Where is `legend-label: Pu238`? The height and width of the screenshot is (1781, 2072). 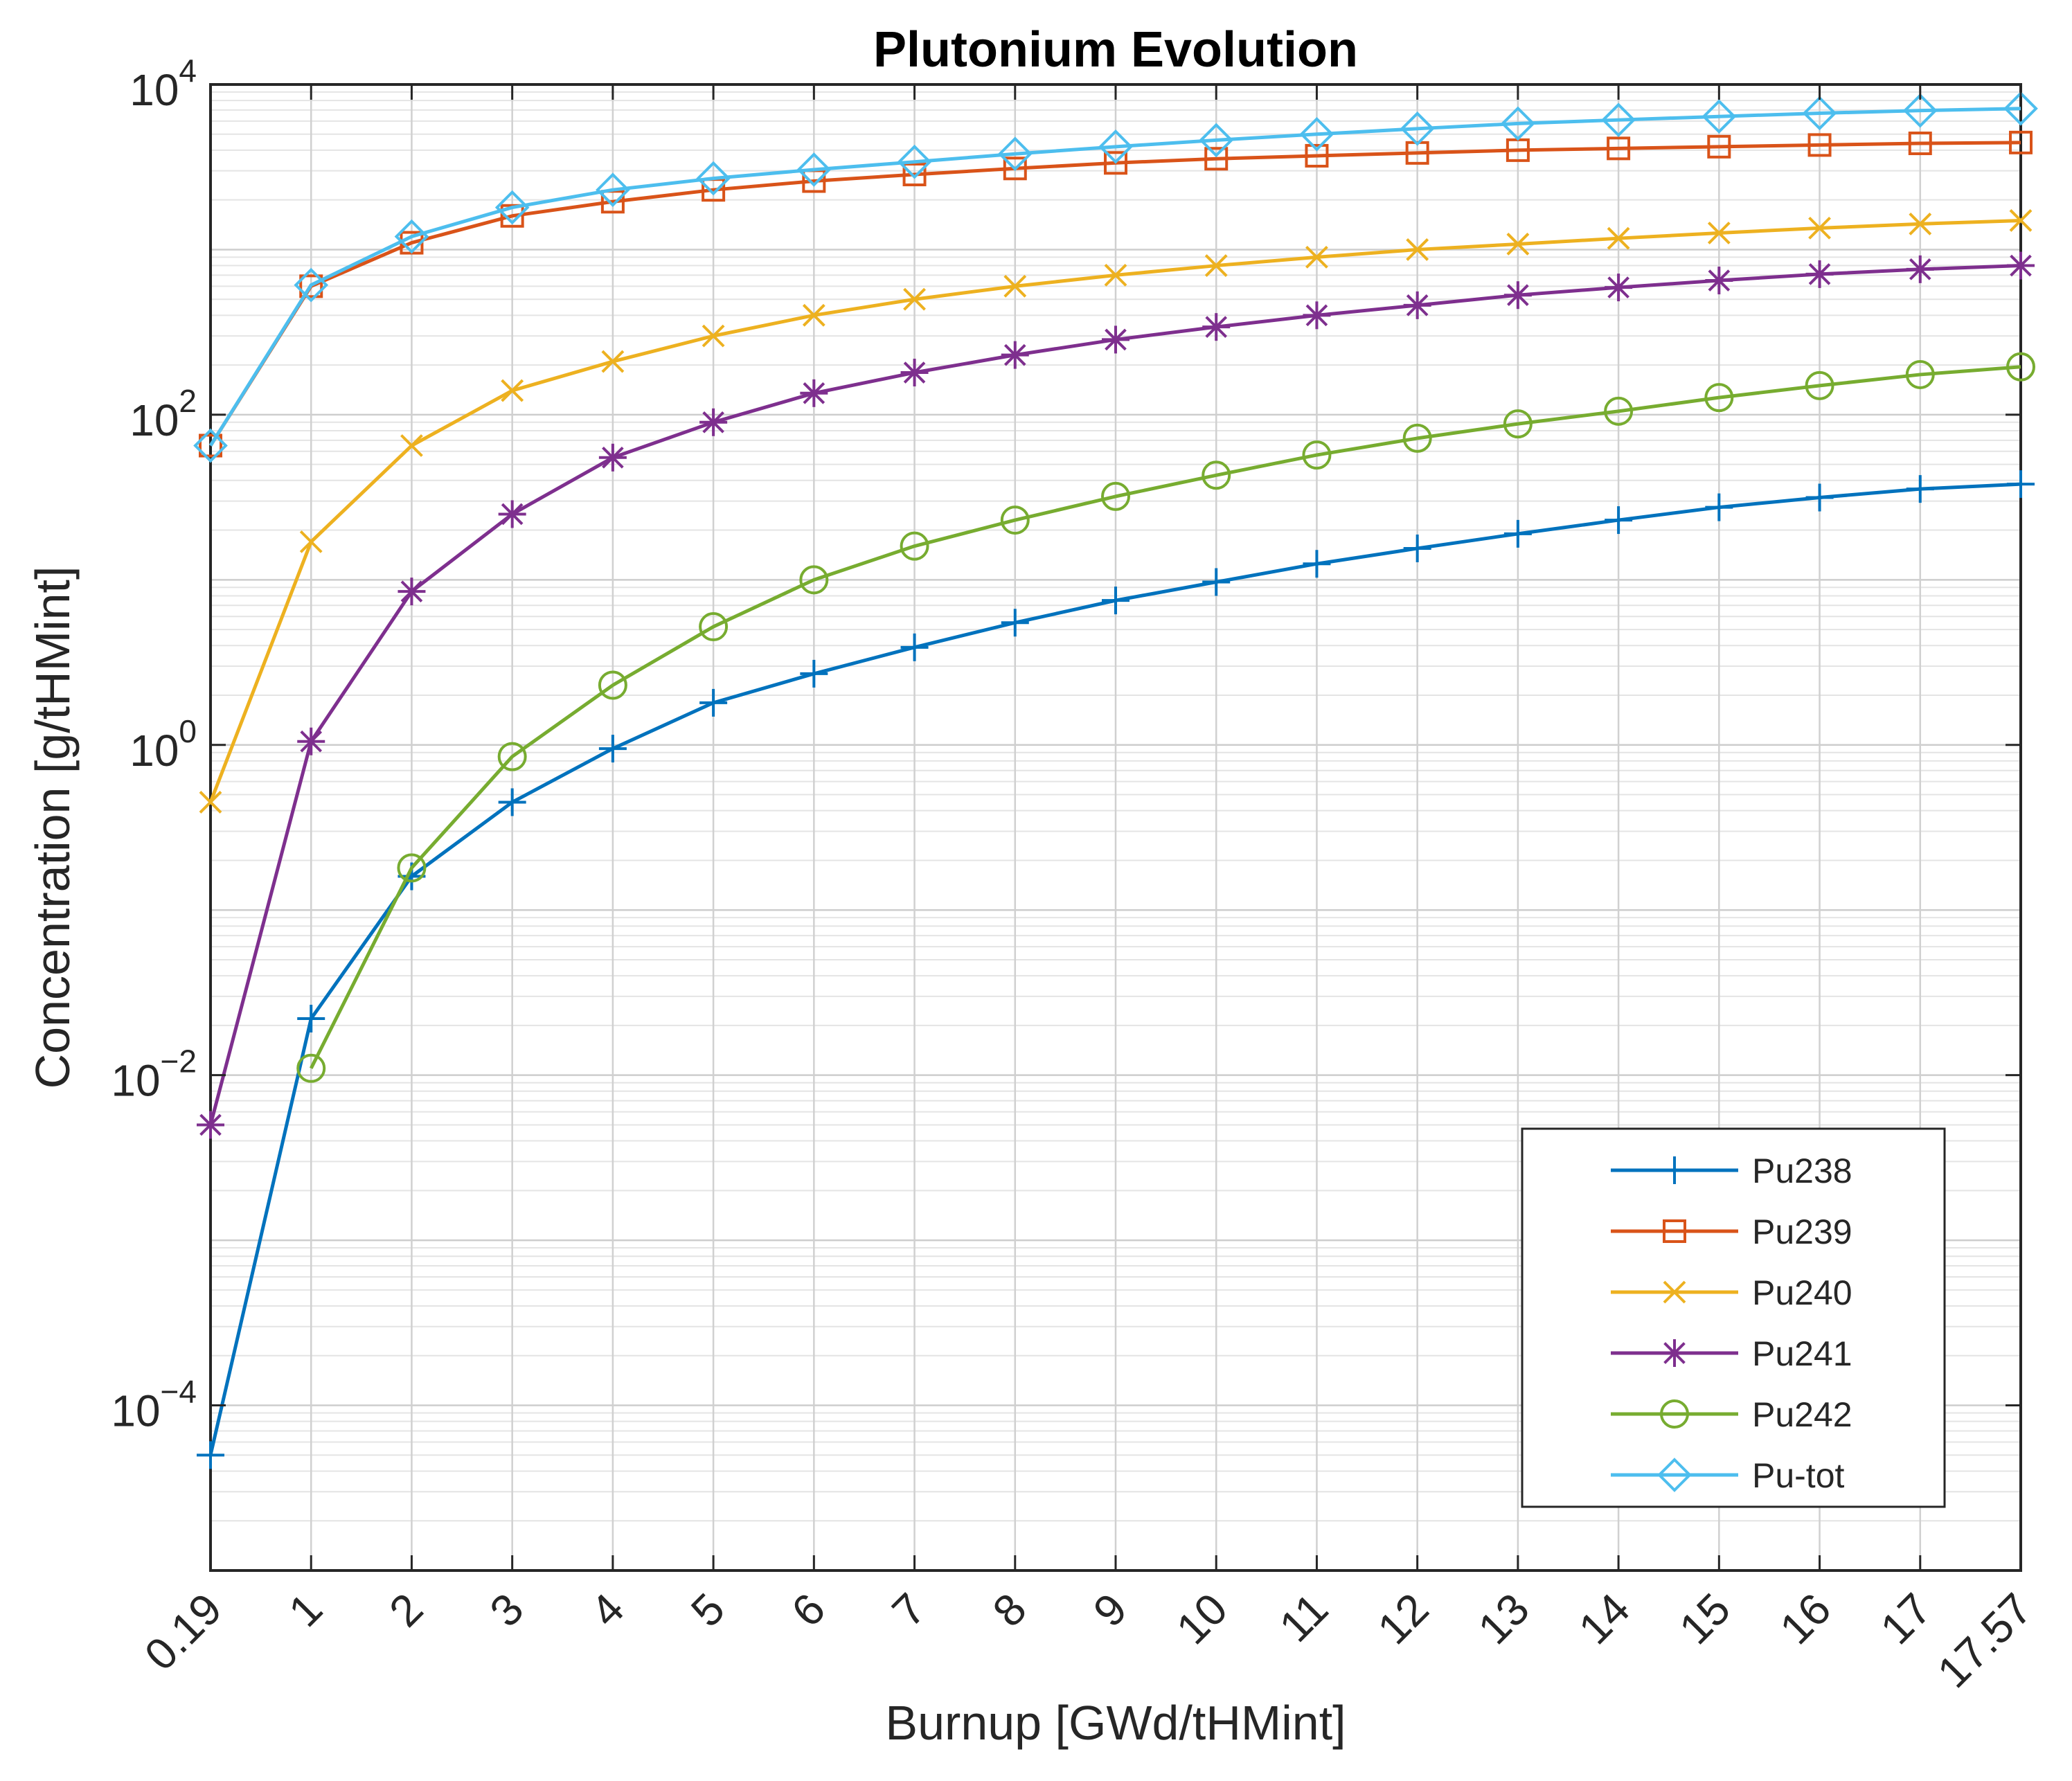 legend-label: Pu238 is located at coordinates (1802, 1171).